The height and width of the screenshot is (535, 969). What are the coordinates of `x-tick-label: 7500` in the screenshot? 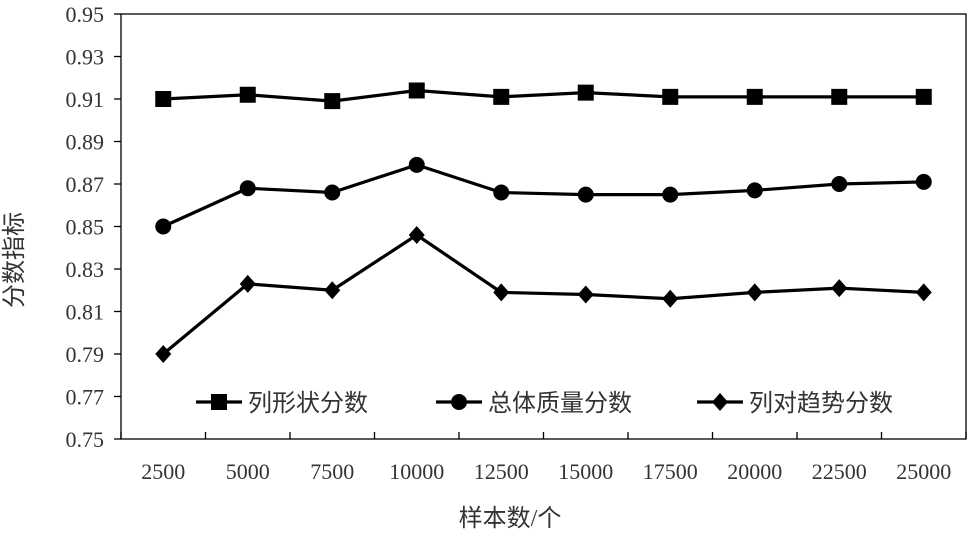 It's located at (332, 471).